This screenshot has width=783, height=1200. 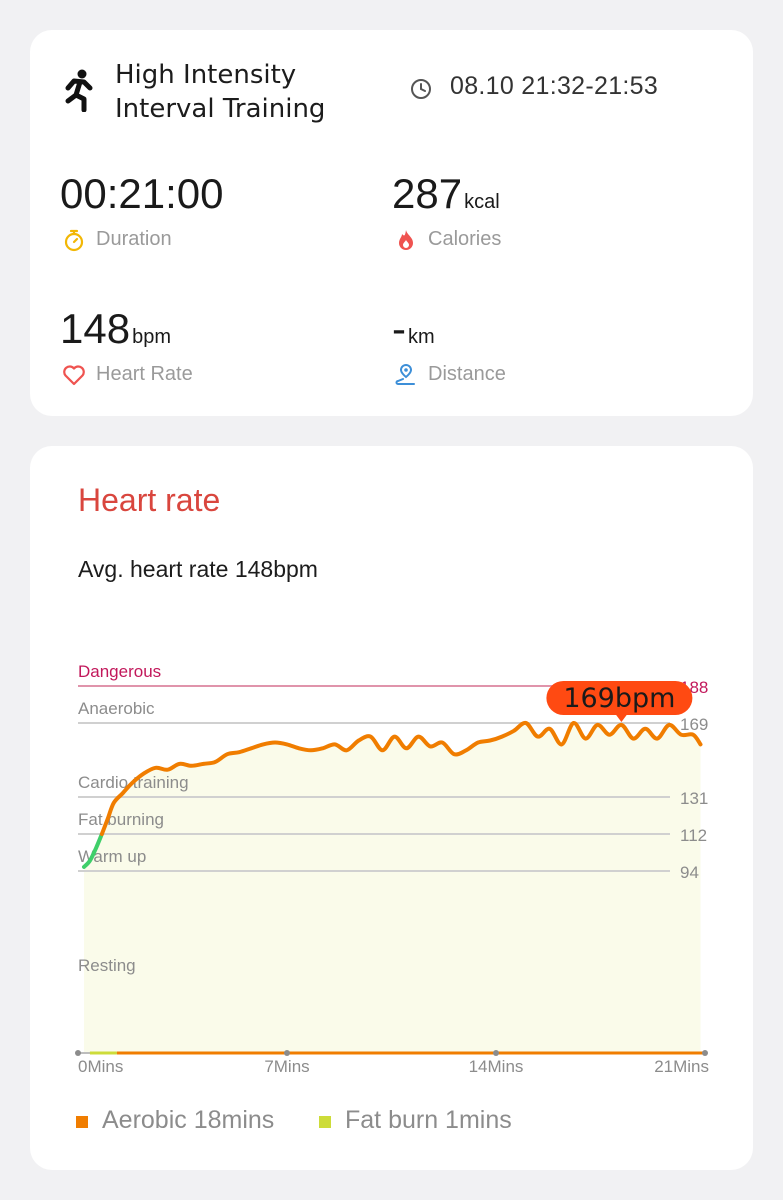 What do you see at coordinates (116, 708) in the screenshot?
I see `zone-label-anaerobic: Anaerobic` at bounding box center [116, 708].